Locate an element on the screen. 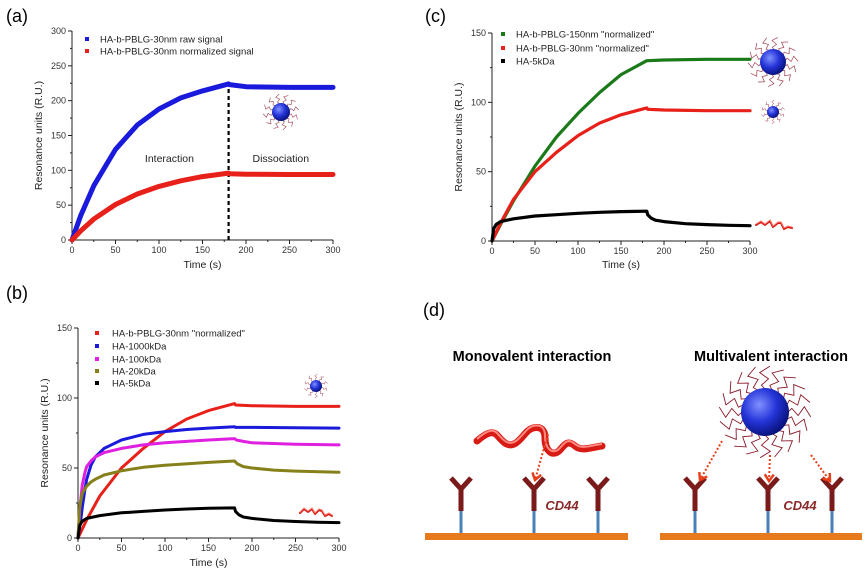 This screenshot has height=574, width=865. monovalent-title: Monovalent interaction is located at coordinates (532, 357).